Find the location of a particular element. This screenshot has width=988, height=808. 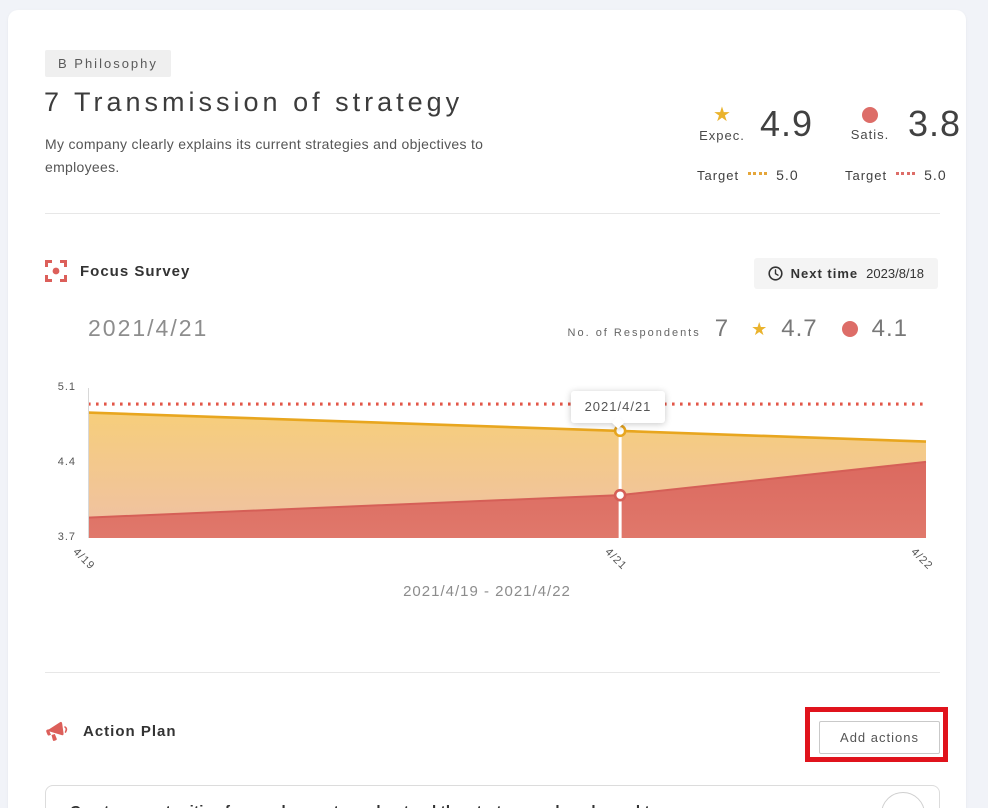

next-time-badge: Next time 2023/8/18 is located at coordinates (845, 273).